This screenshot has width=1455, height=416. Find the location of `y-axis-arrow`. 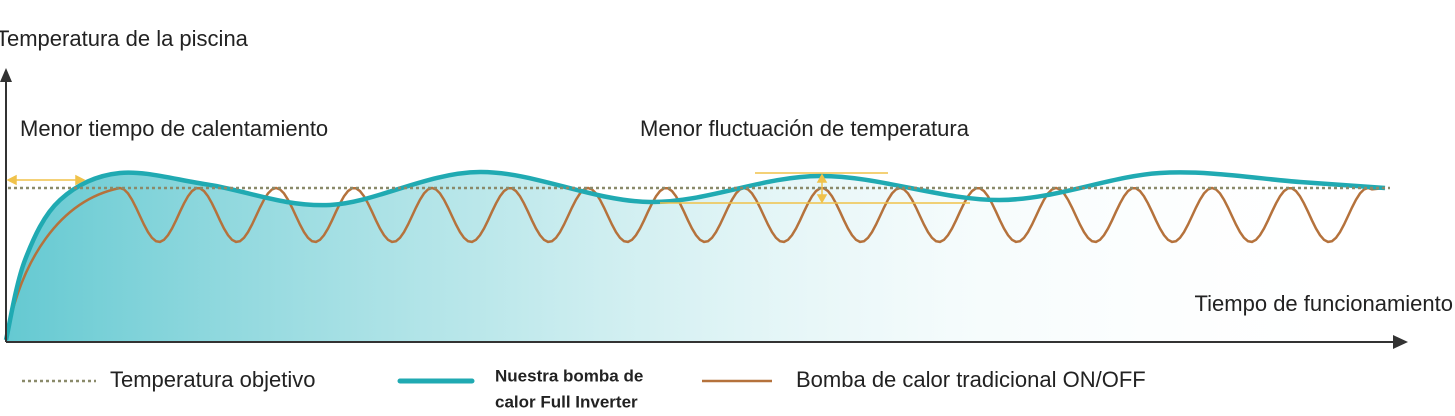

y-axis-arrow is located at coordinates (6, 75).